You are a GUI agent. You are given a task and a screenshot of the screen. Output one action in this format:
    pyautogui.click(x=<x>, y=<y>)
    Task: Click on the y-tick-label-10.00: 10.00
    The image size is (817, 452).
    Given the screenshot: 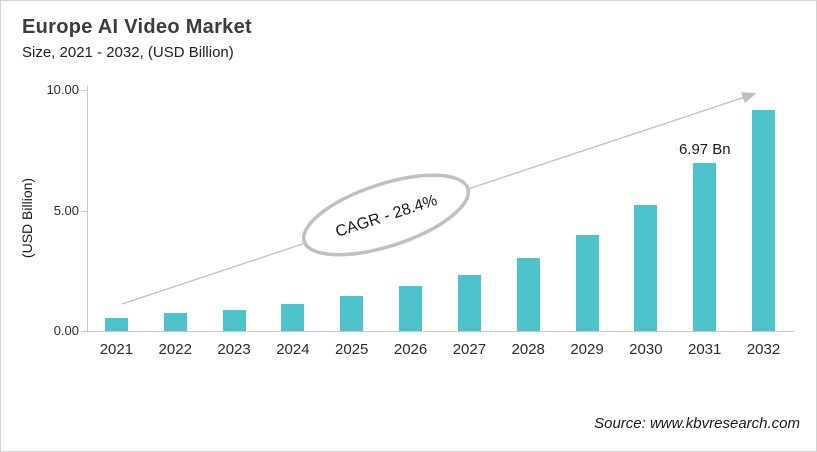 What is the action you would take?
    pyautogui.click(x=62, y=89)
    